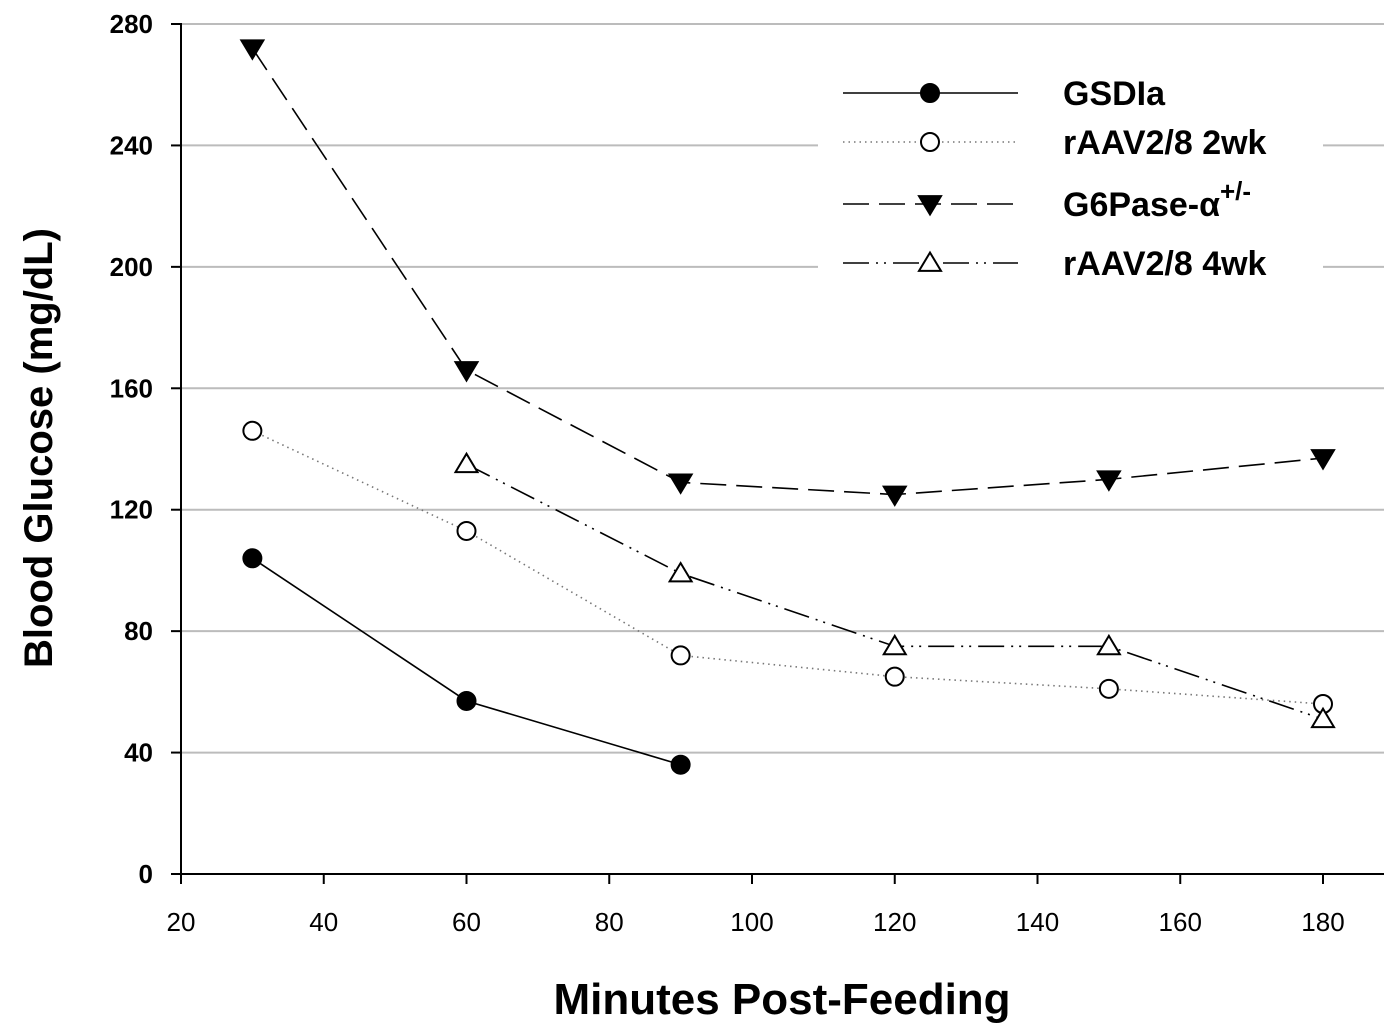  What do you see at coordinates (138, 631) in the screenshot?
I see `y-tick-label: 80` at bounding box center [138, 631].